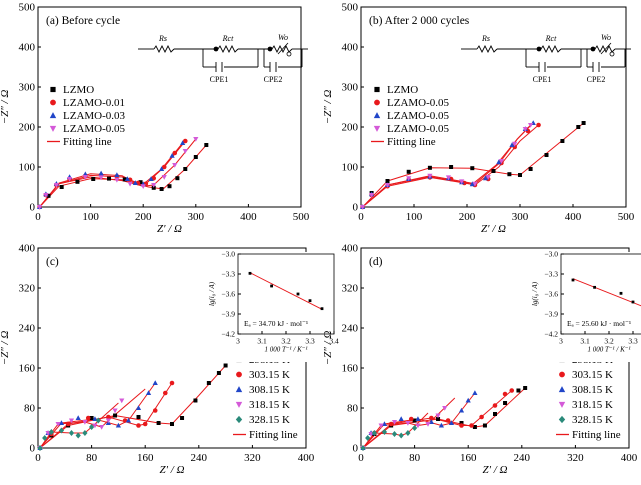  I want to click on x-tick-label: 160, so click(145, 458).